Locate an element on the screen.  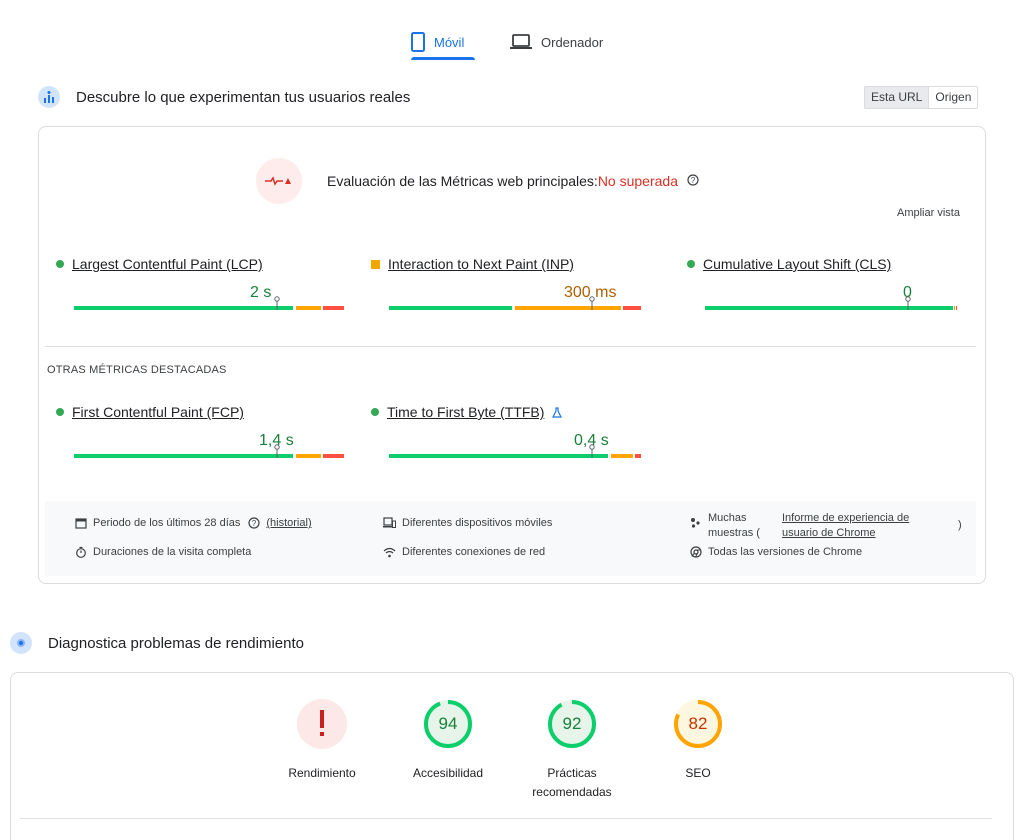
score-value: 82 is located at coordinates (698, 723).